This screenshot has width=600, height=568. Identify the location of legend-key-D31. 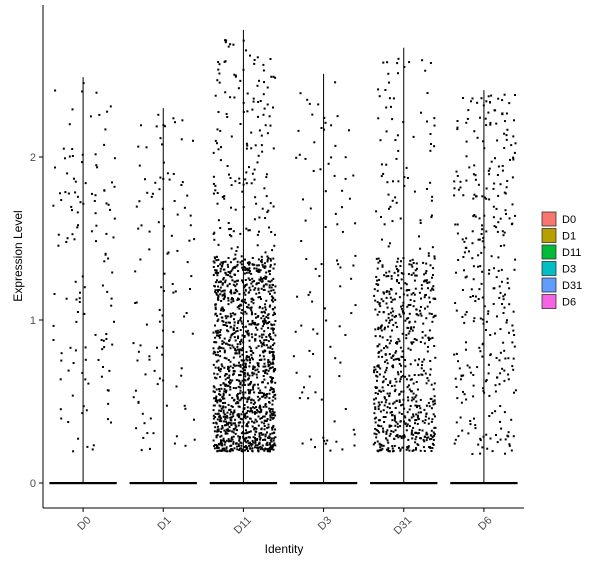
(549, 285).